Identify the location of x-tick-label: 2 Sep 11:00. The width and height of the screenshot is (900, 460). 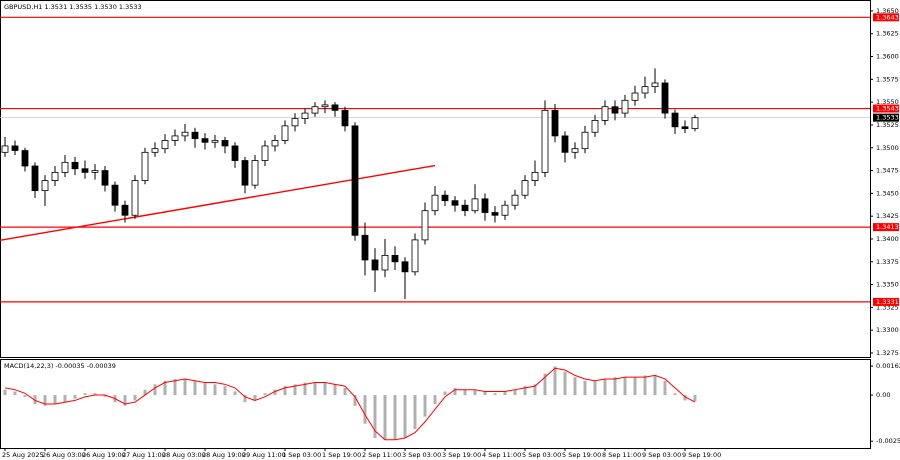
(381, 455).